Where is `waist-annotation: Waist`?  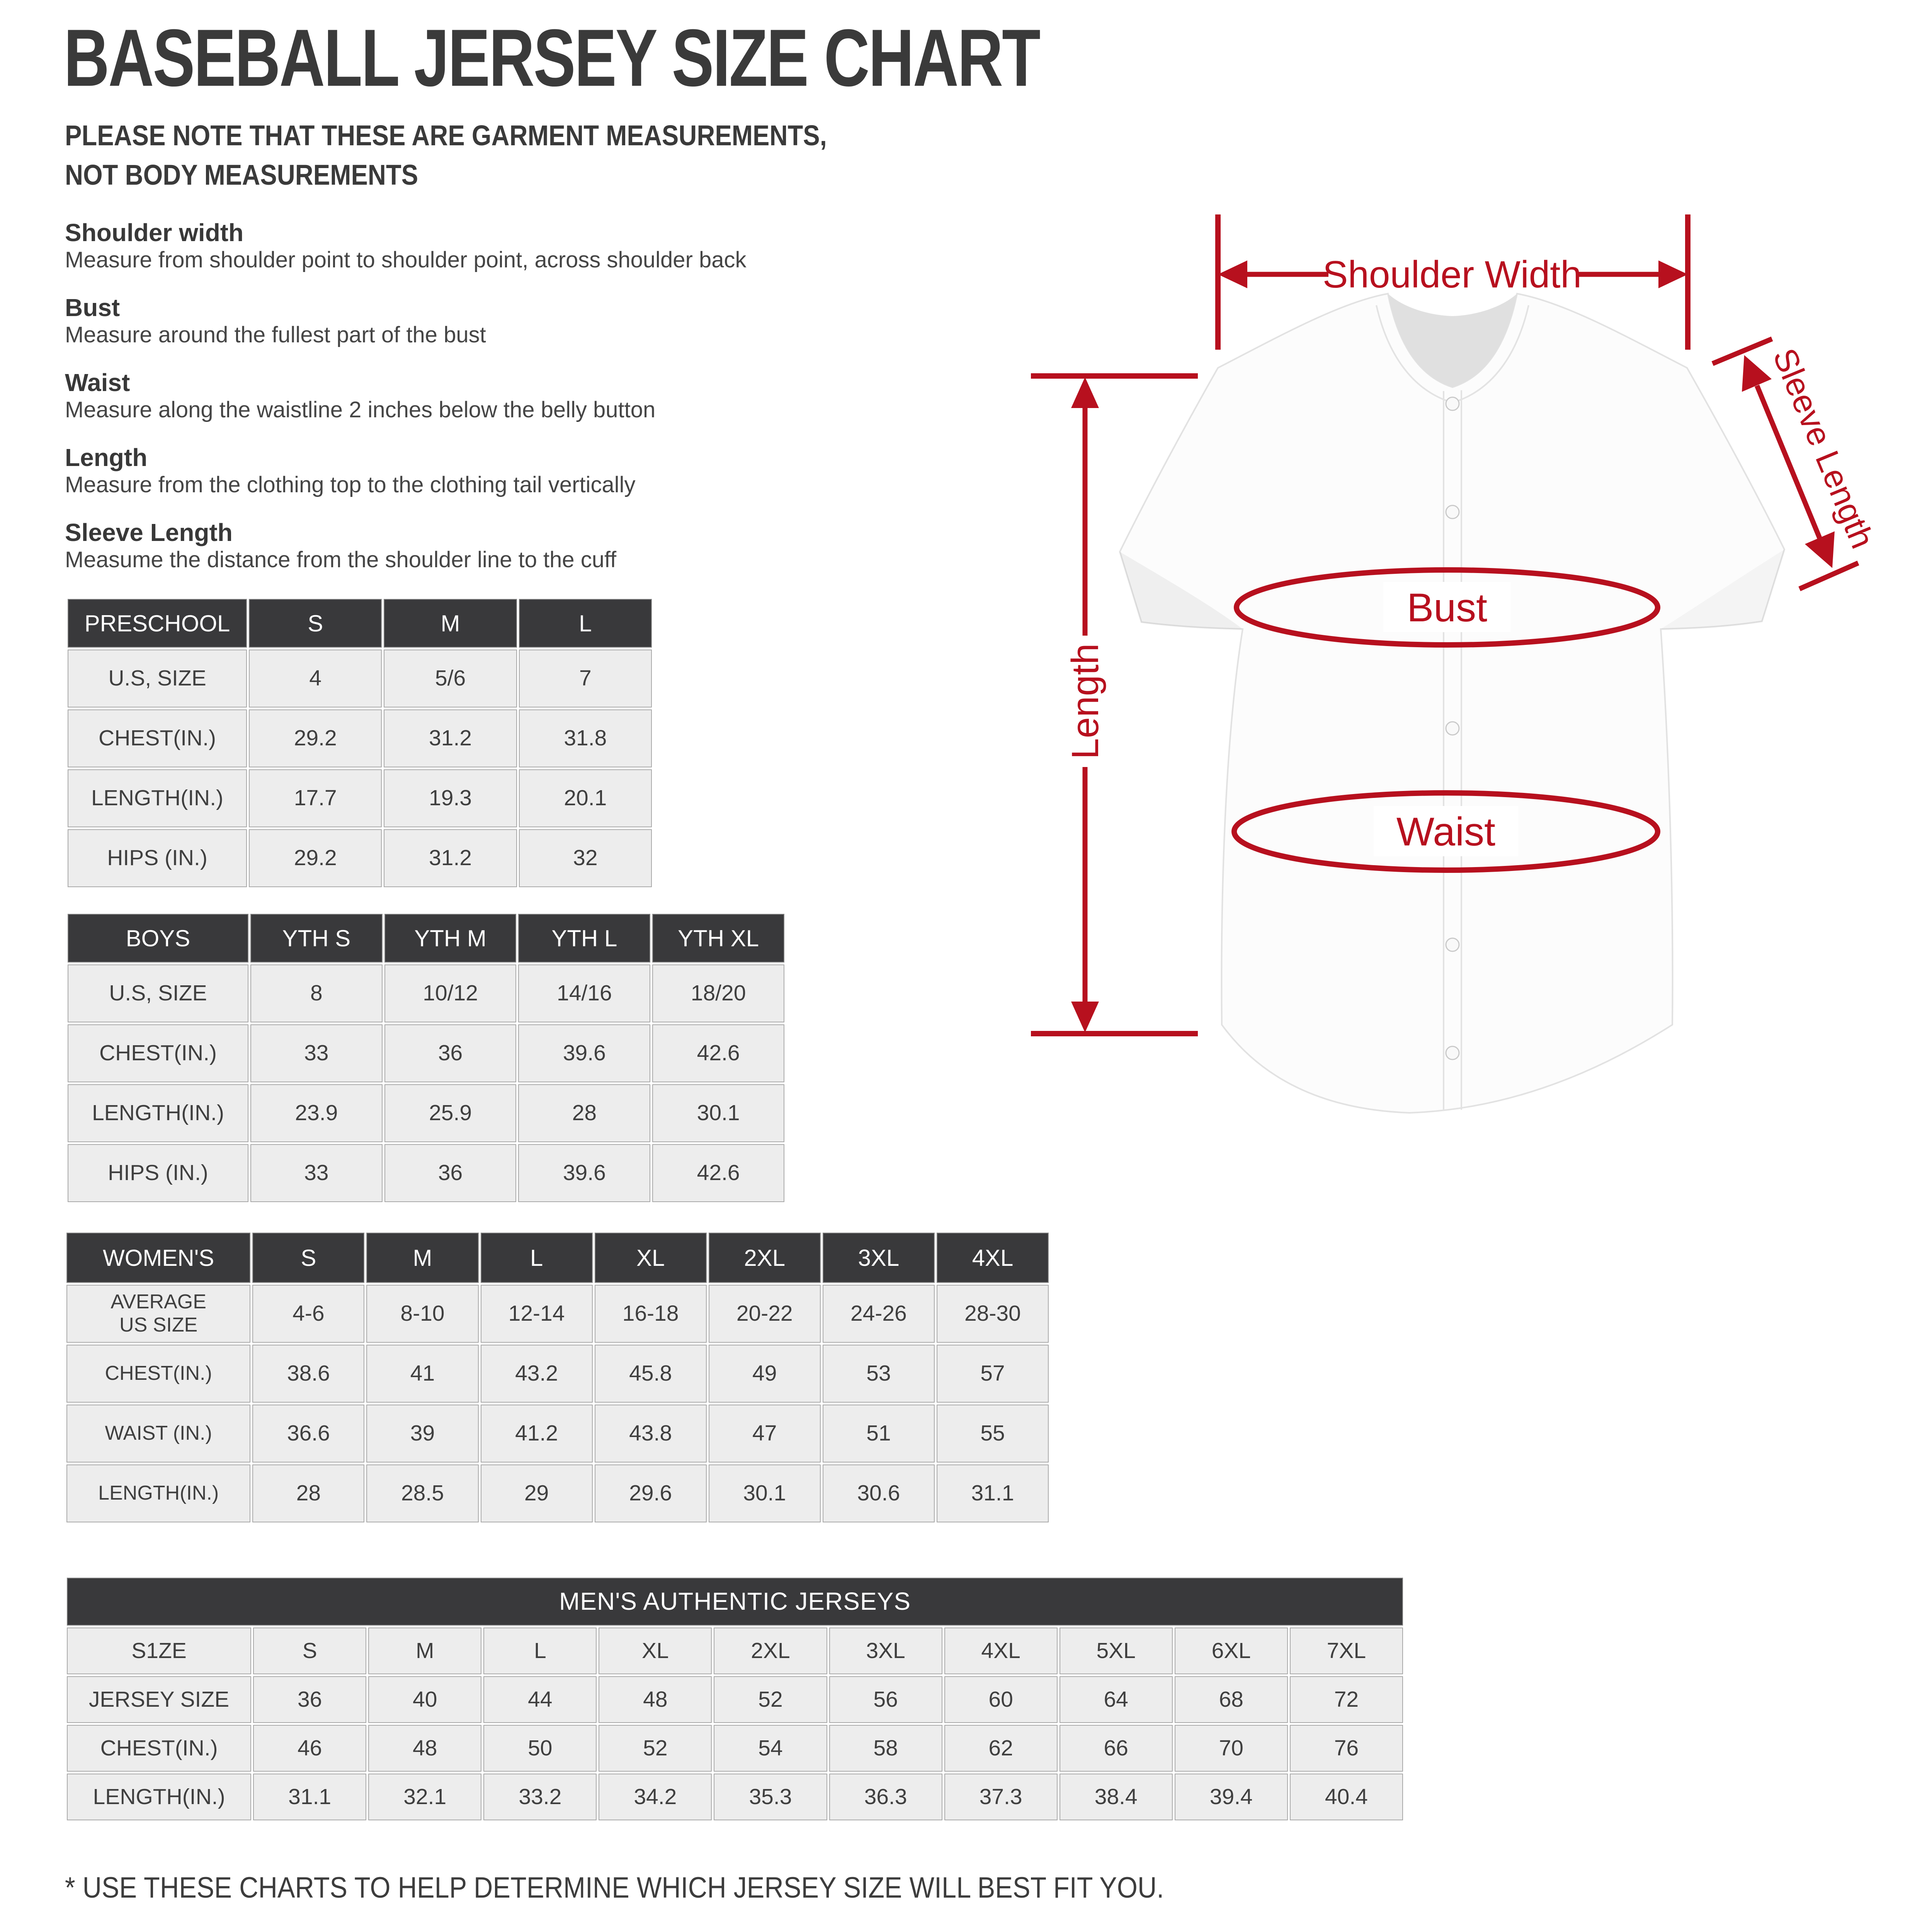 waist-annotation: Waist is located at coordinates (1446, 832).